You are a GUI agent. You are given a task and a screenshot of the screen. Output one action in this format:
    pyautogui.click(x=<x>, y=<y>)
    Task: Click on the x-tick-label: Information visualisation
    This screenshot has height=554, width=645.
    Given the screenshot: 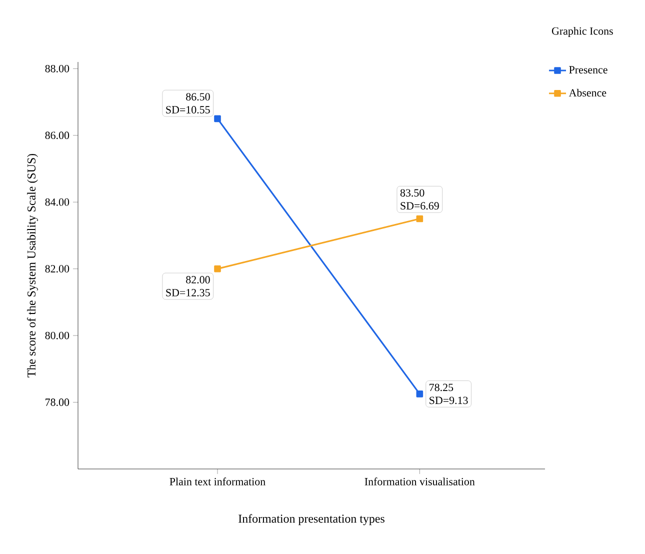 What is the action you would take?
    pyautogui.click(x=419, y=482)
    